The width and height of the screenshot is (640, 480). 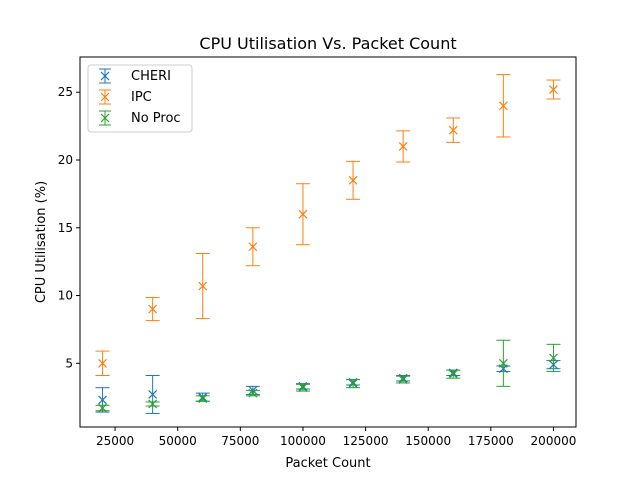 What do you see at coordinates (327, 43) in the screenshot?
I see `chart-title: CPU Utilisation Vs. Packet Count` at bounding box center [327, 43].